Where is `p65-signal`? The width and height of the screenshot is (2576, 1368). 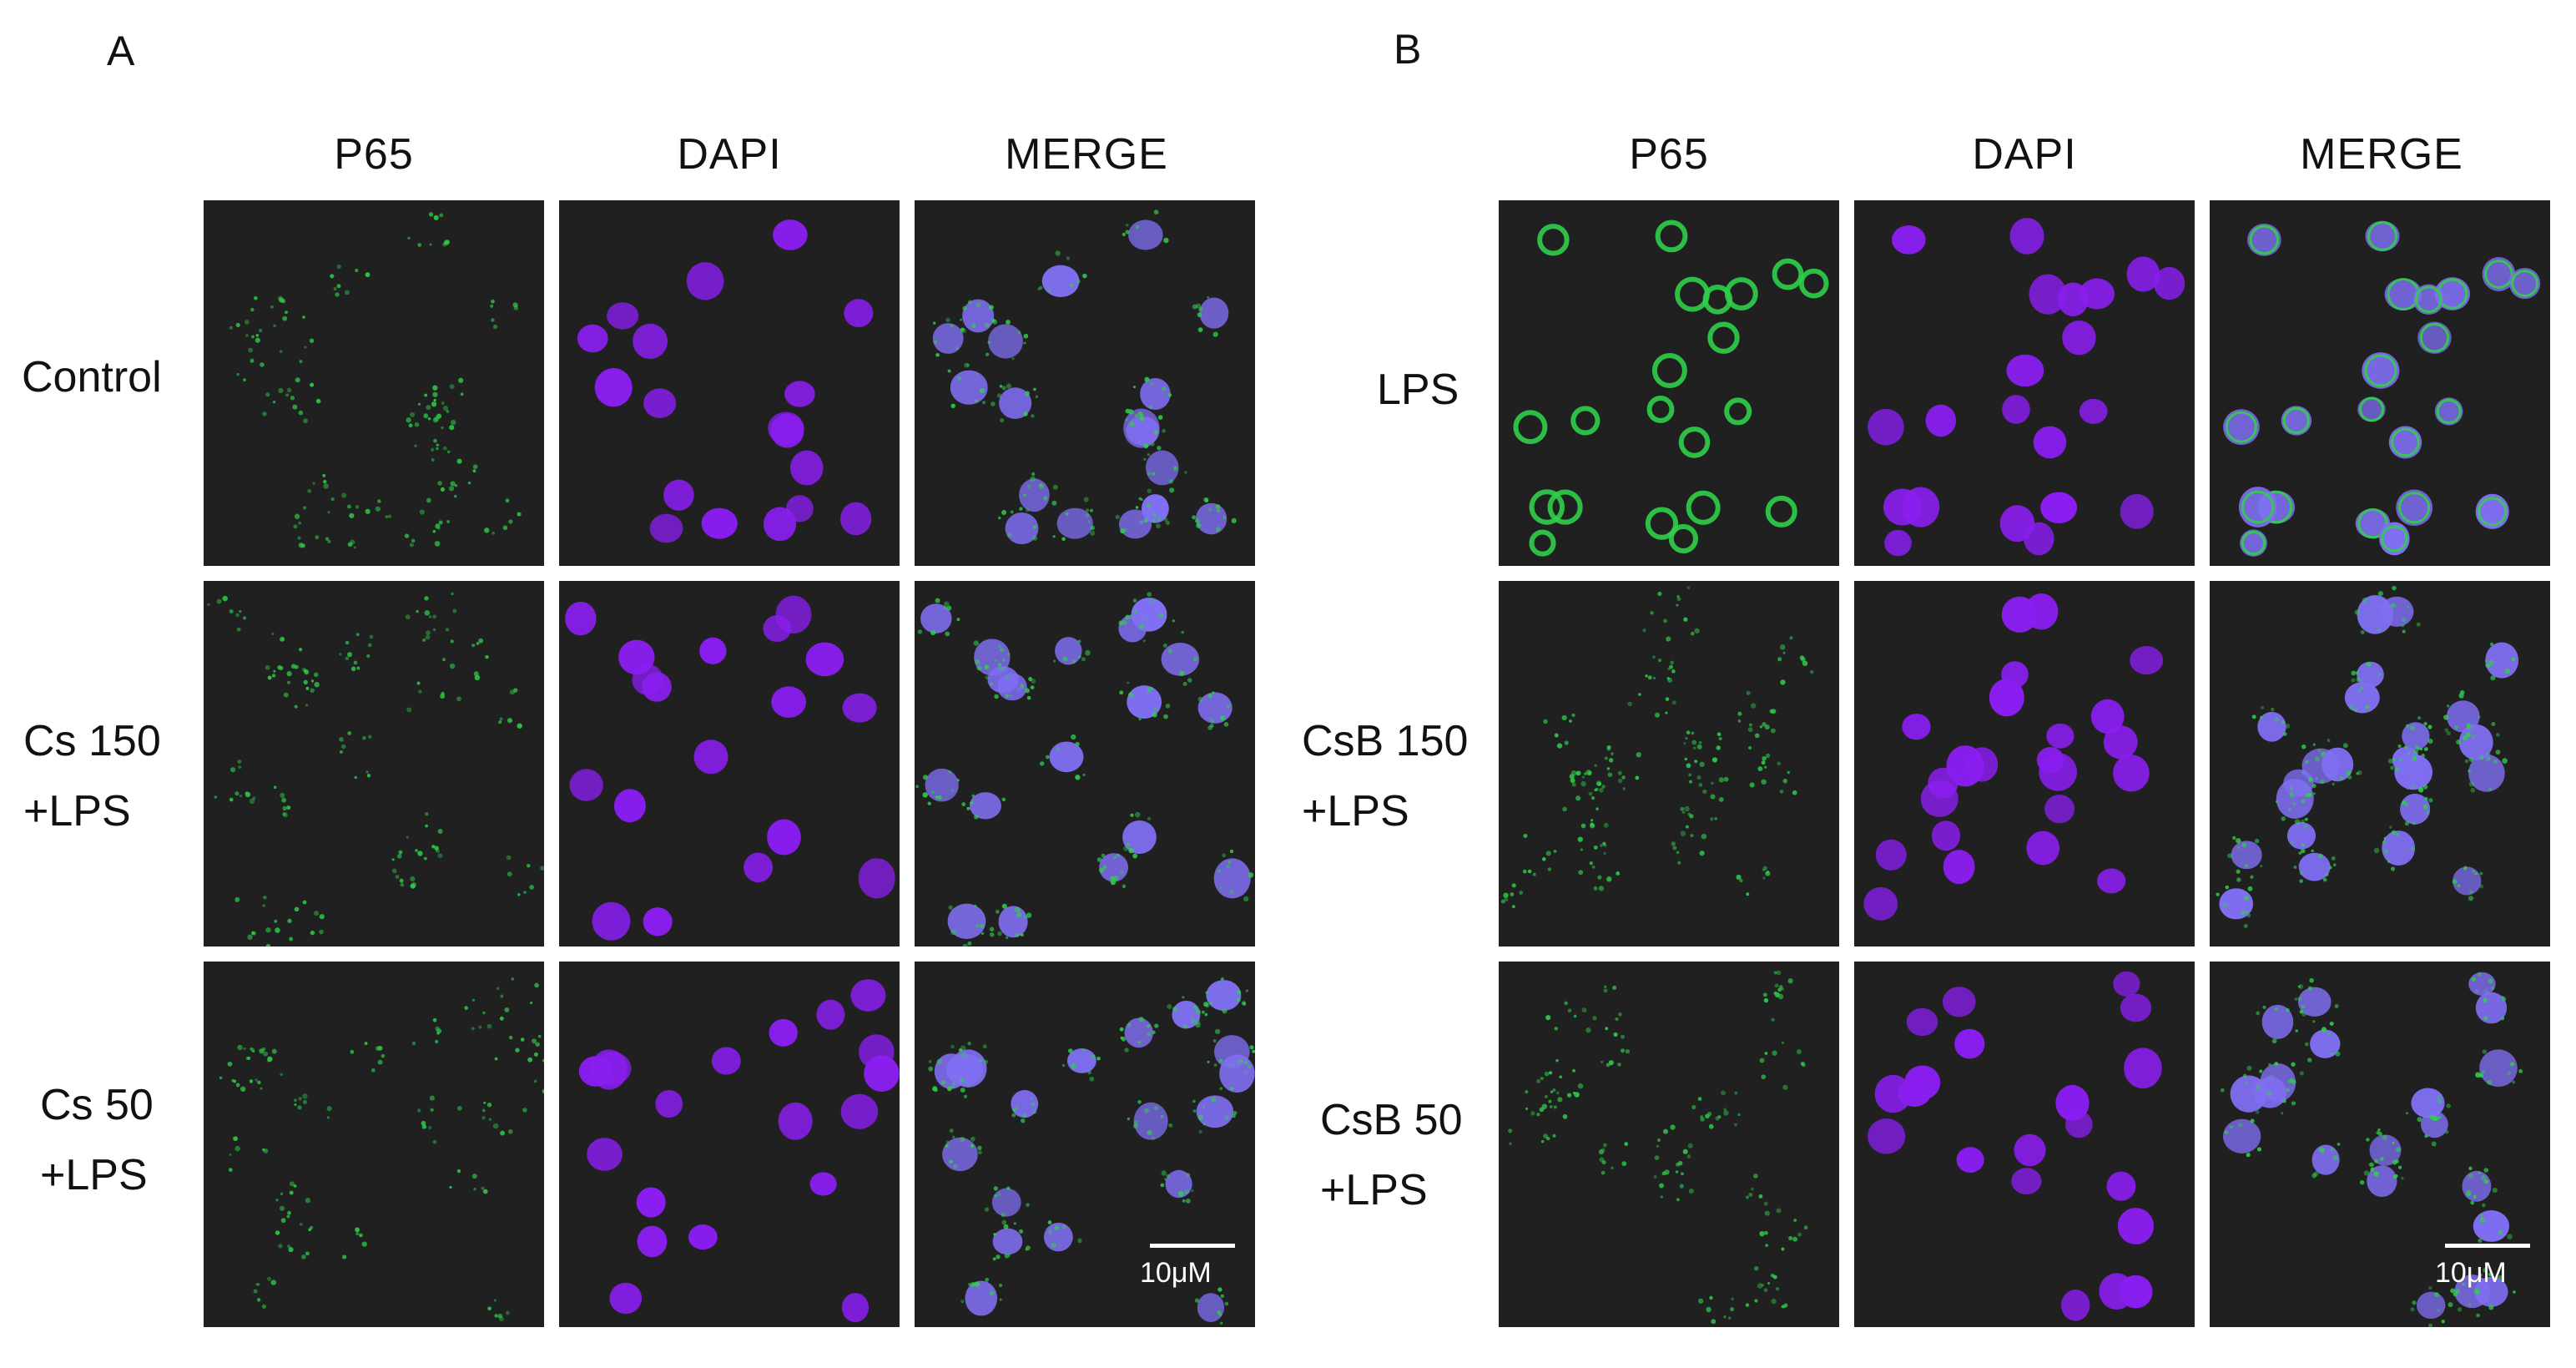
p65-signal is located at coordinates (2414, 508).